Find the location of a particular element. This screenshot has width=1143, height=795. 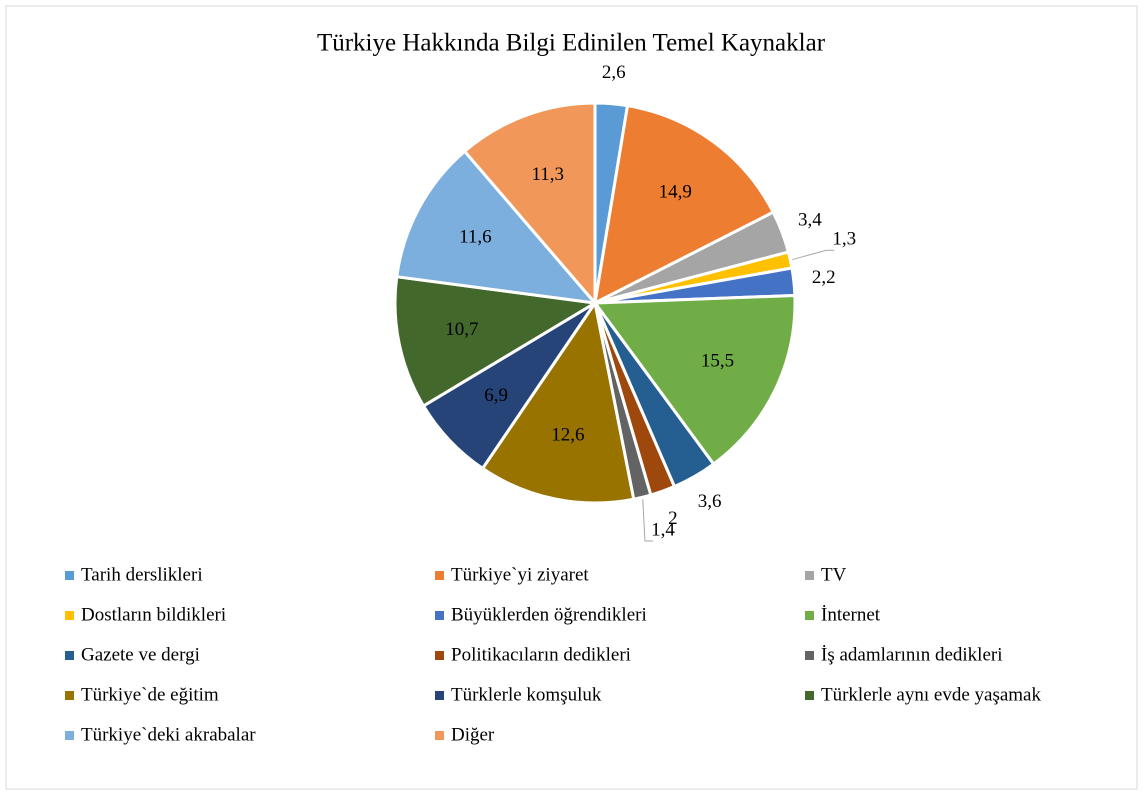

legend-label: Türklerle komşuluk is located at coordinates (526, 694).